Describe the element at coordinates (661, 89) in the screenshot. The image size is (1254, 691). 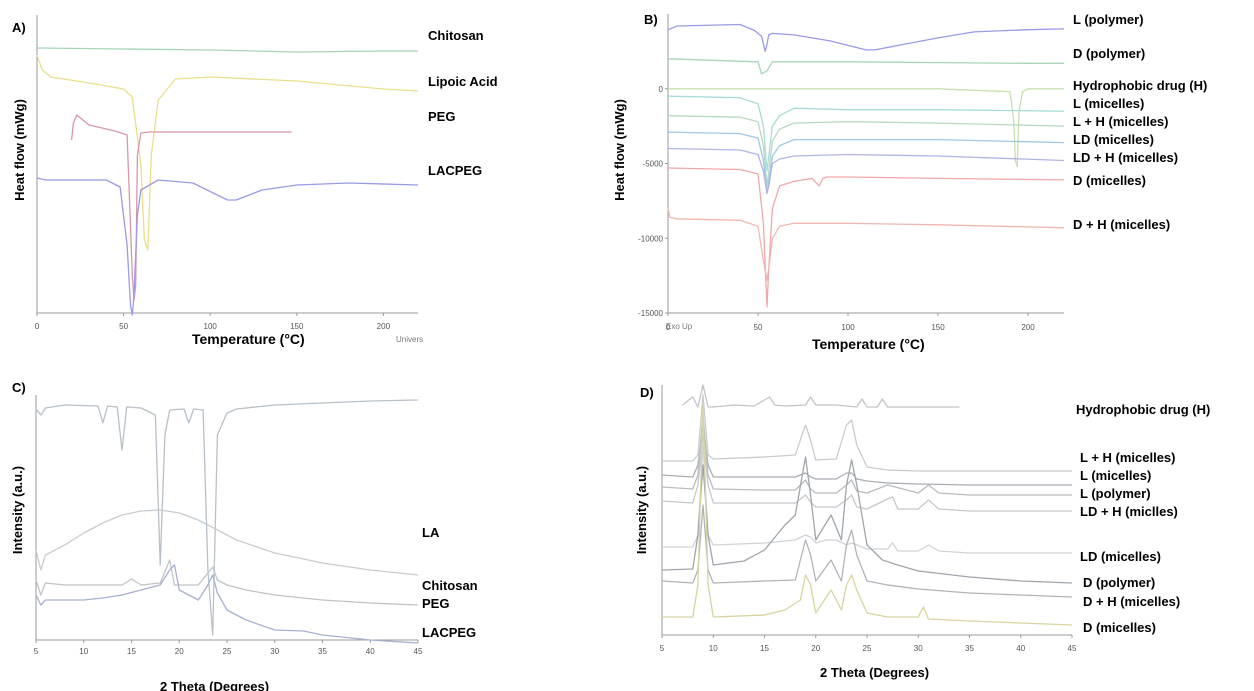
I see `y-tick-label: 0` at that location.